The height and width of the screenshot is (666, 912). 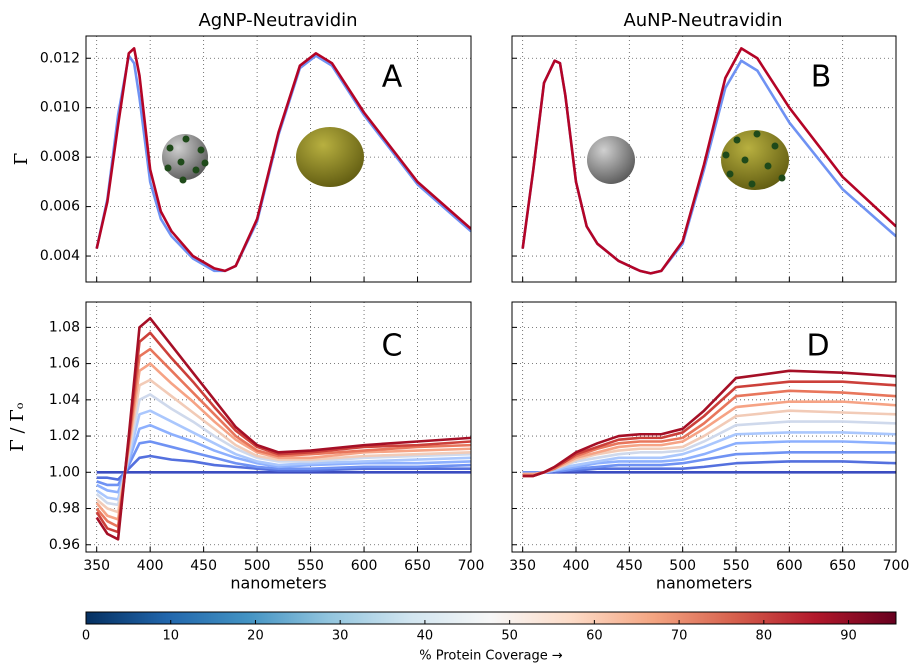 I want to click on panel-letter: A, so click(x=392, y=77).